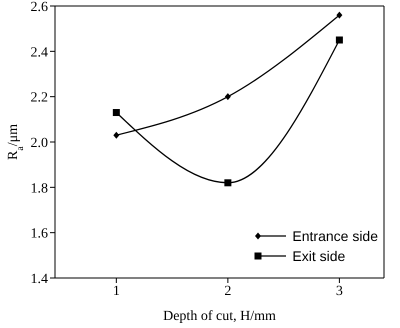 The height and width of the screenshot is (328, 400). What do you see at coordinates (319, 256) in the screenshot?
I see `legend-label: Exit side` at bounding box center [319, 256].